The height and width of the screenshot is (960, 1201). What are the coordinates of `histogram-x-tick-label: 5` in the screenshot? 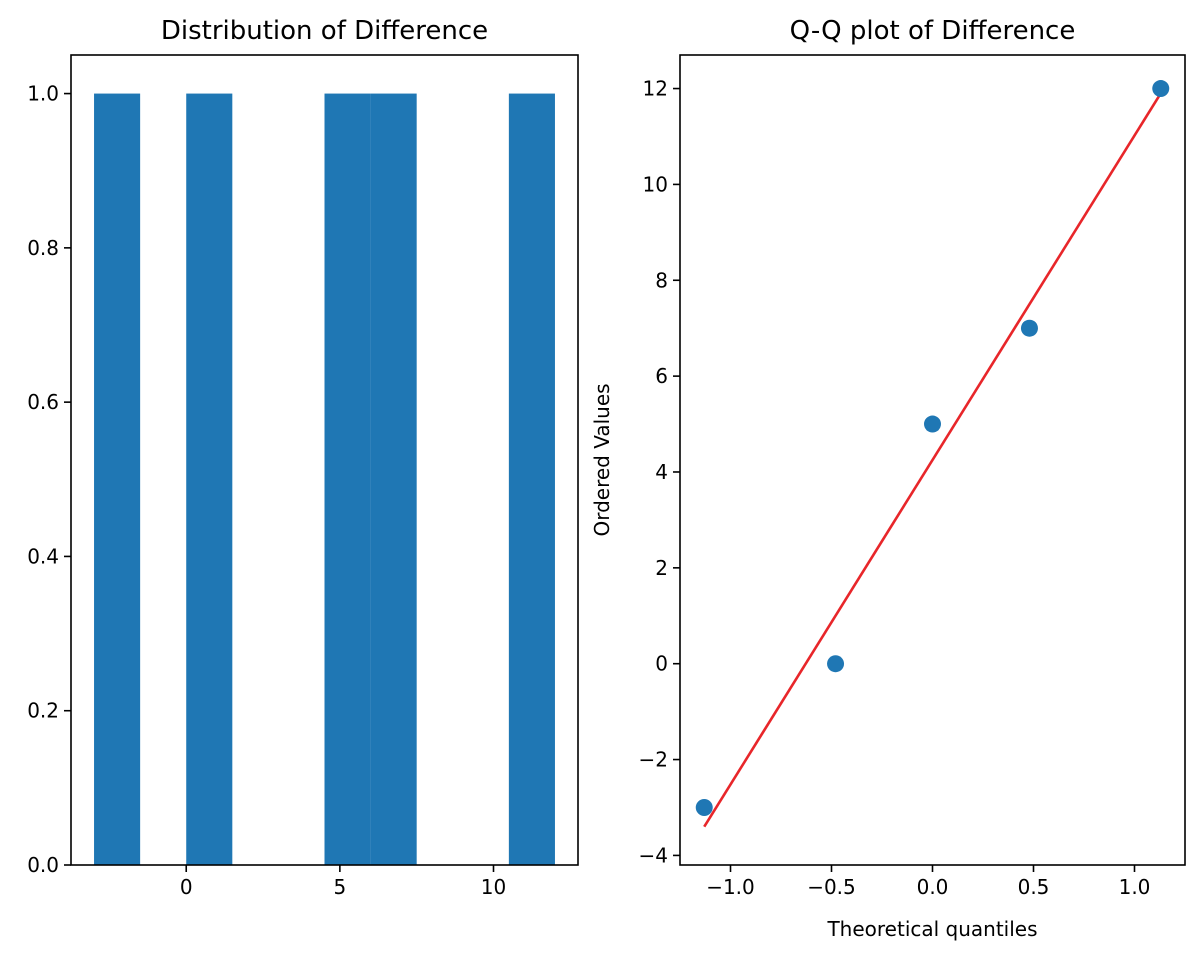 It's located at (339, 887).